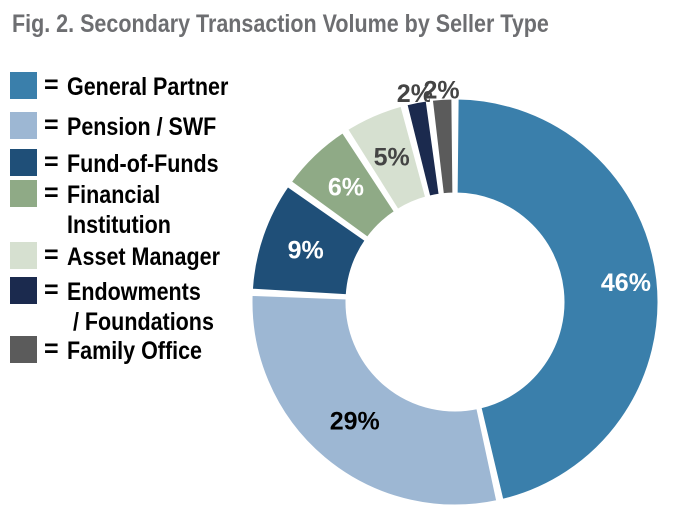 This screenshot has height=520, width=674. I want to click on donut-slice-asset-manager, so click(386, 158).